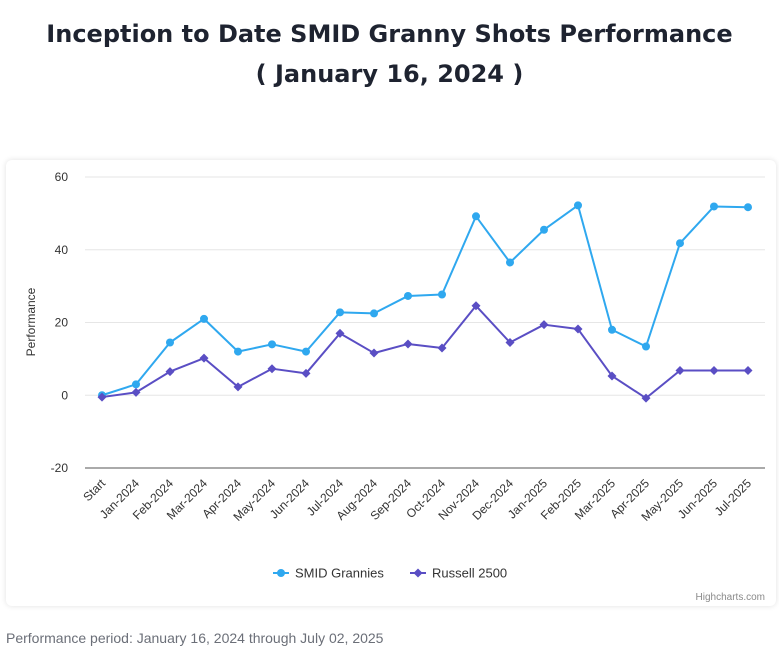 The height and width of the screenshot is (652, 779). I want to click on legend-item-smid-grannies: SMID Grannies, so click(328, 573).